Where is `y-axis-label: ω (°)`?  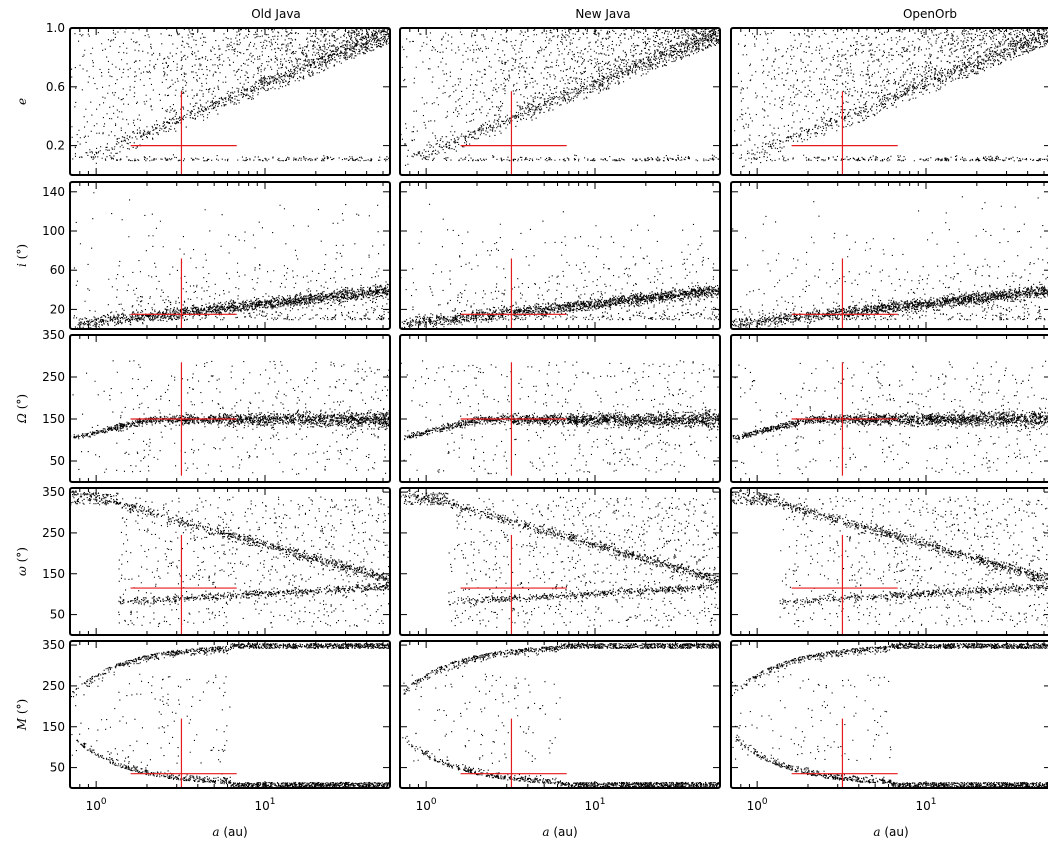
y-axis-label: ω (°) is located at coordinates (22, 561).